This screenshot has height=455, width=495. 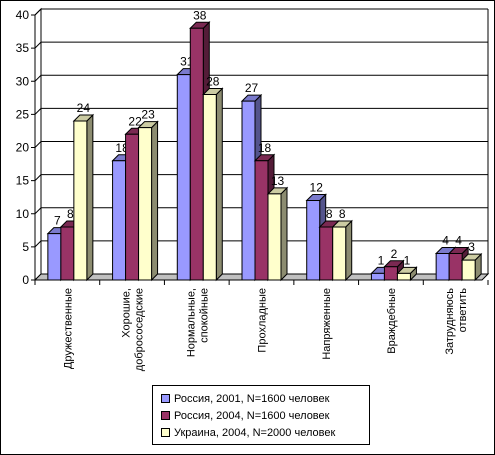 What do you see at coordinates (339, 253) in the screenshot?
I see `bar-s3-c5` at bounding box center [339, 253].